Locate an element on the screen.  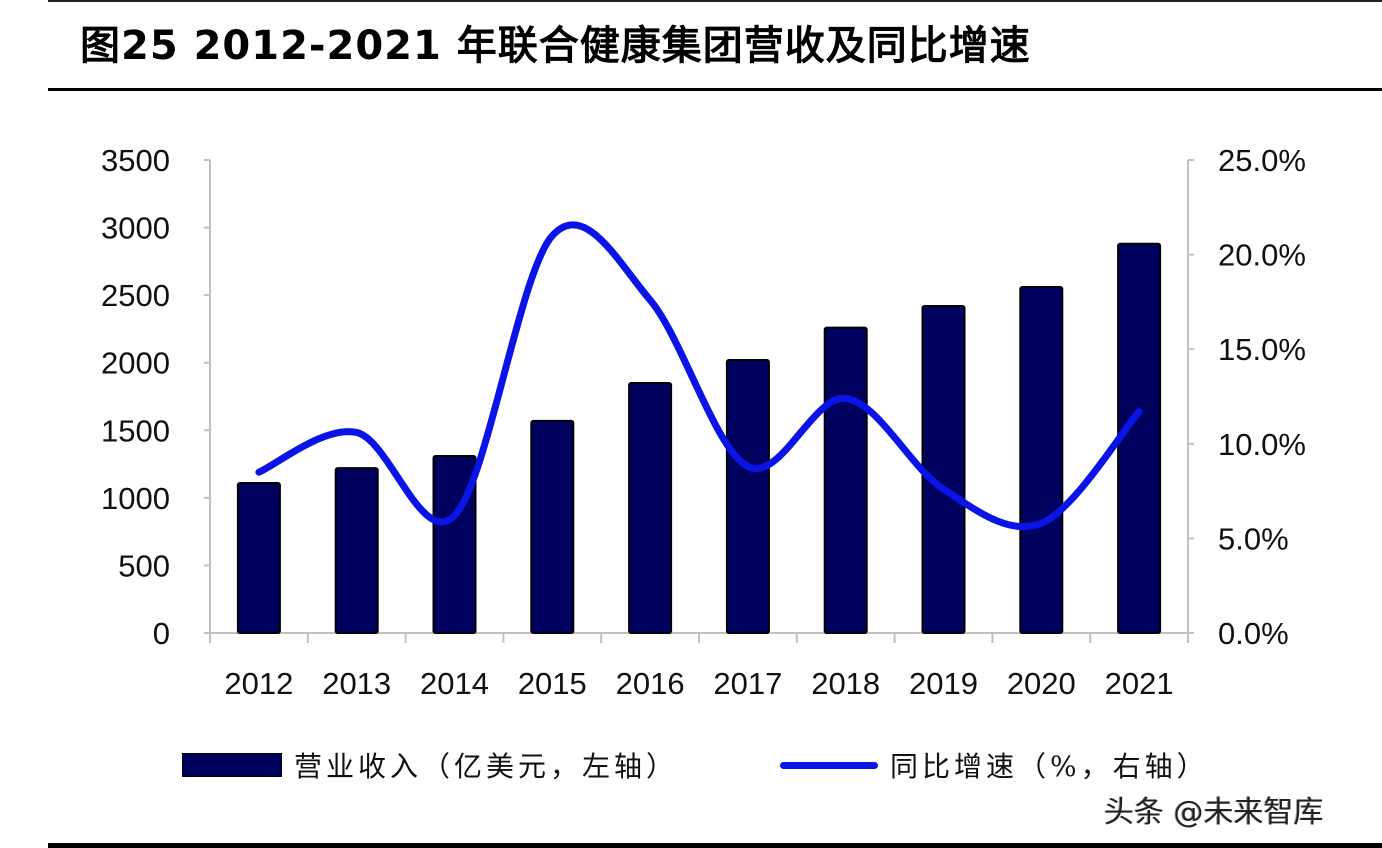
left-axis-tick-label: 1500 is located at coordinates (135, 430).